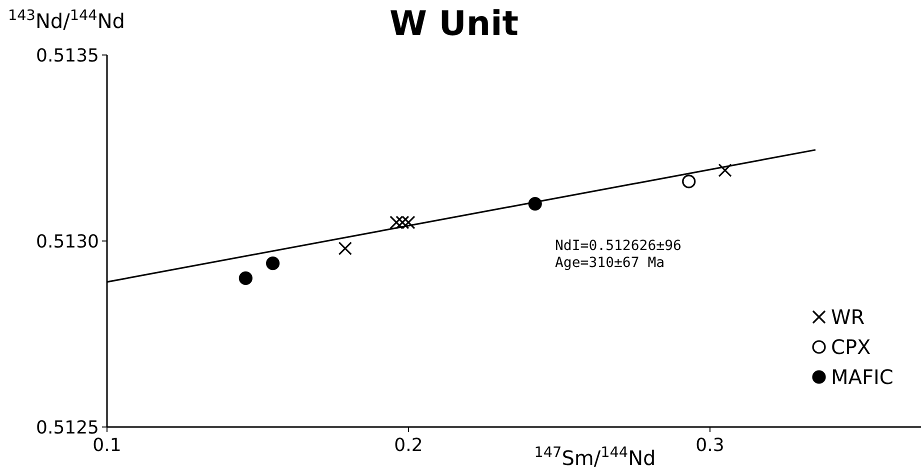 Image resolution: width=921 pixels, height=471 pixels. I want to click on y-axis-title: $^{143}$Nd/$^{144}$Nd, so click(66, 20).